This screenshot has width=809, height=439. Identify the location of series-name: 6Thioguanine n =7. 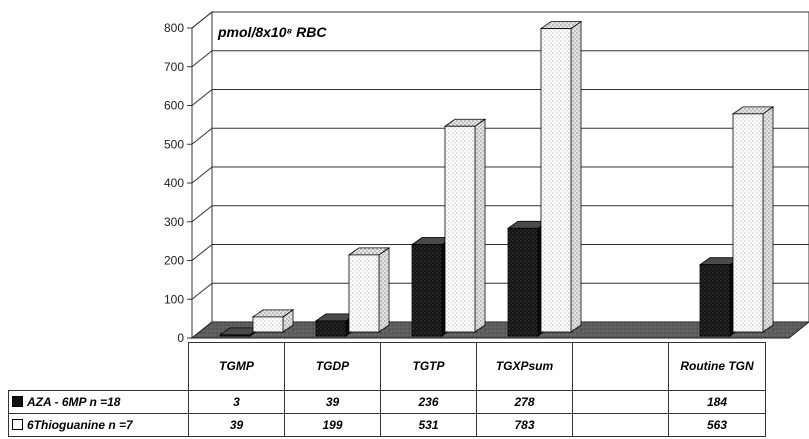
(80, 425).